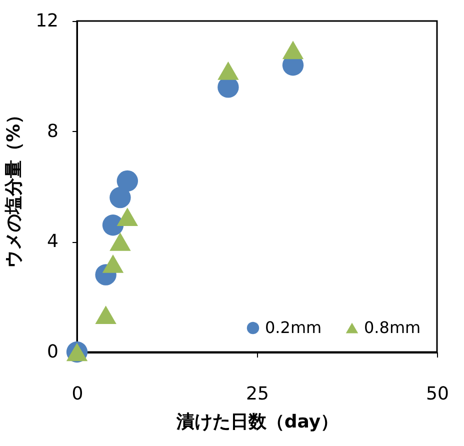 This screenshot has width=464, height=446. I want to click on y-tick-label: 4, so click(52, 241).